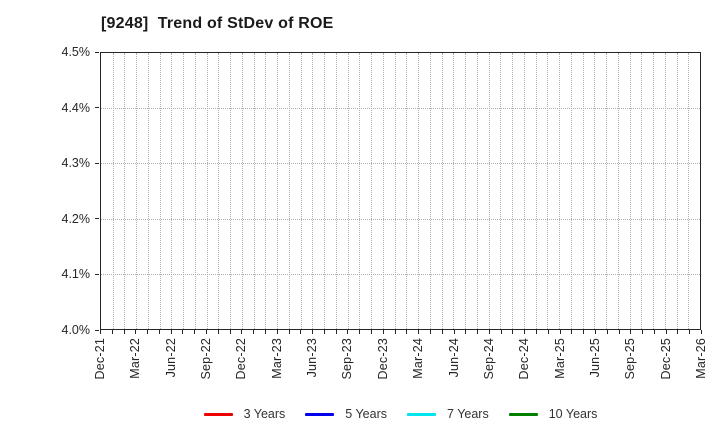 Image resolution: width=720 pixels, height=440 pixels. Describe the element at coordinates (594, 358) in the screenshot. I see `x-axis-tick-label: Jun-25` at that location.